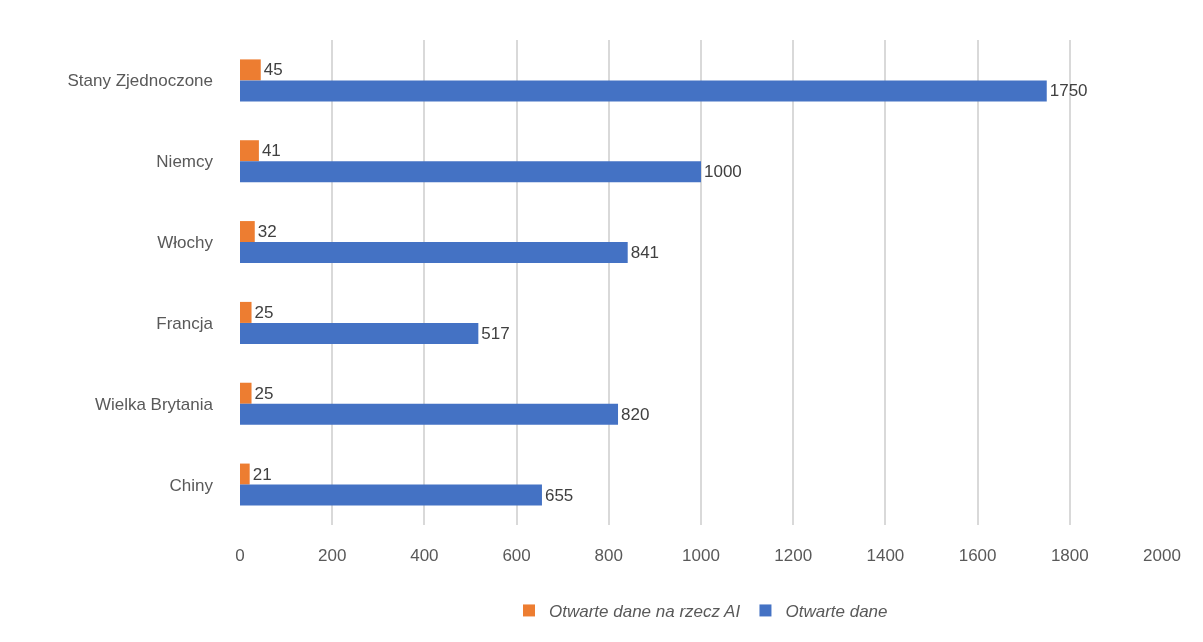 This screenshot has height=642, width=1203. What do you see at coordinates (271, 151) in the screenshot?
I see `data-label: 41` at bounding box center [271, 151].